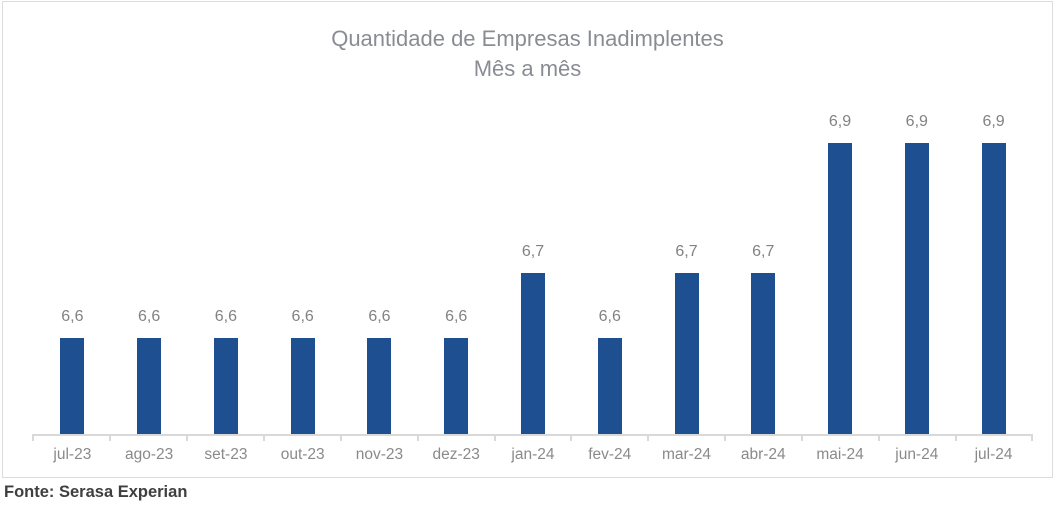  What do you see at coordinates (532, 437) in the screenshot?
I see `x-axis-ticks` at bounding box center [532, 437].